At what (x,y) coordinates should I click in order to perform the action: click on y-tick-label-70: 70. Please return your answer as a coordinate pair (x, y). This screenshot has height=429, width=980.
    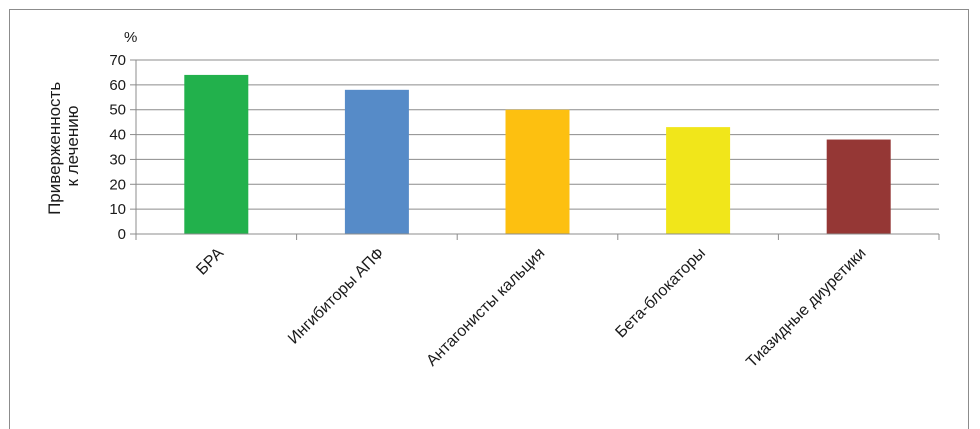
    Looking at the image, I should click on (117, 60).